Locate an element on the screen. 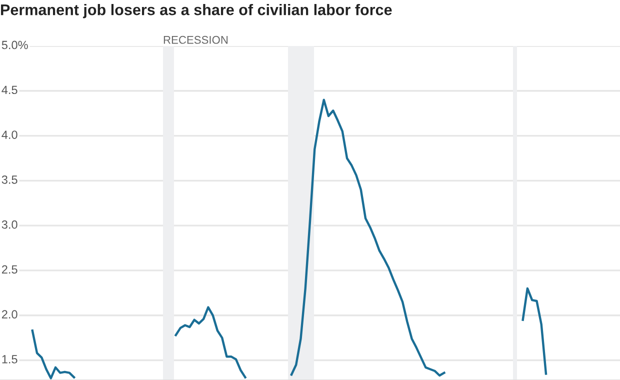 The image size is (620, 380). y-tick-label: 3.0 is located at coordinates (10, 224).